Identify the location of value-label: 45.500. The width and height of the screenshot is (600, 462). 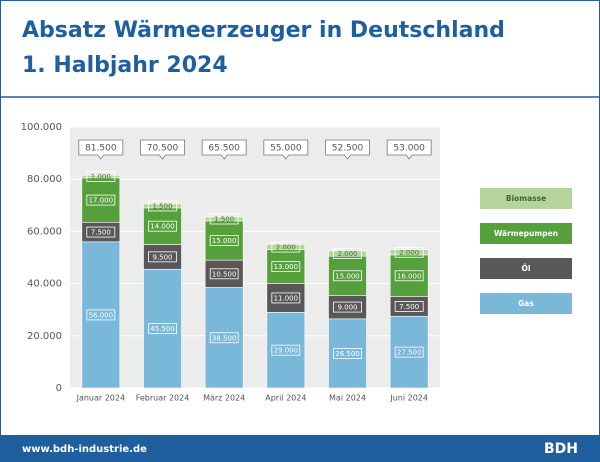
(162, 329).